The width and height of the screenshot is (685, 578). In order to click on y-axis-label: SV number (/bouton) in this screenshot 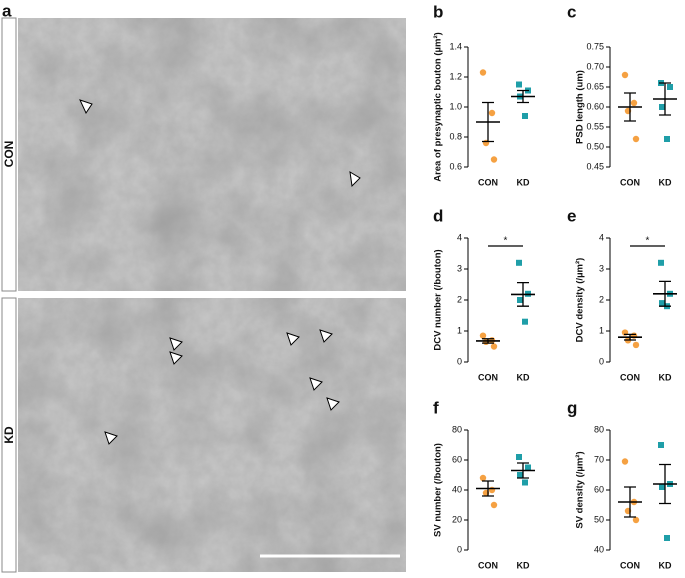, I will do `click(438, 490)`.